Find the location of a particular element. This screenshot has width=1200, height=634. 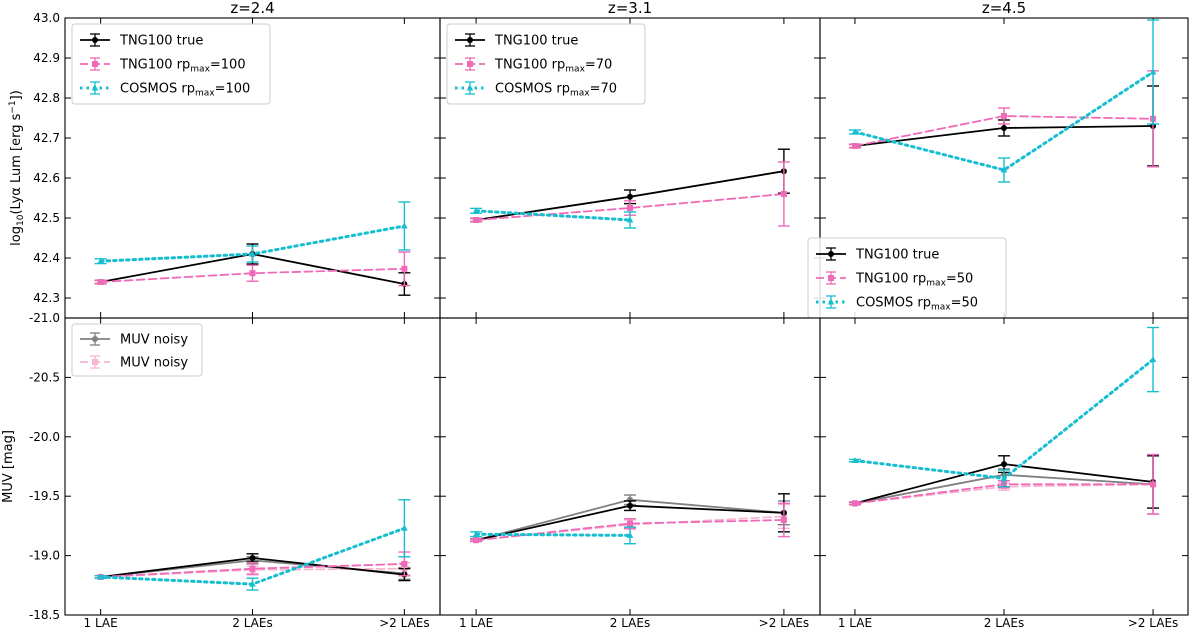

legend-label: TNG100 rpmax=50 is located at coordinates (914, 280).